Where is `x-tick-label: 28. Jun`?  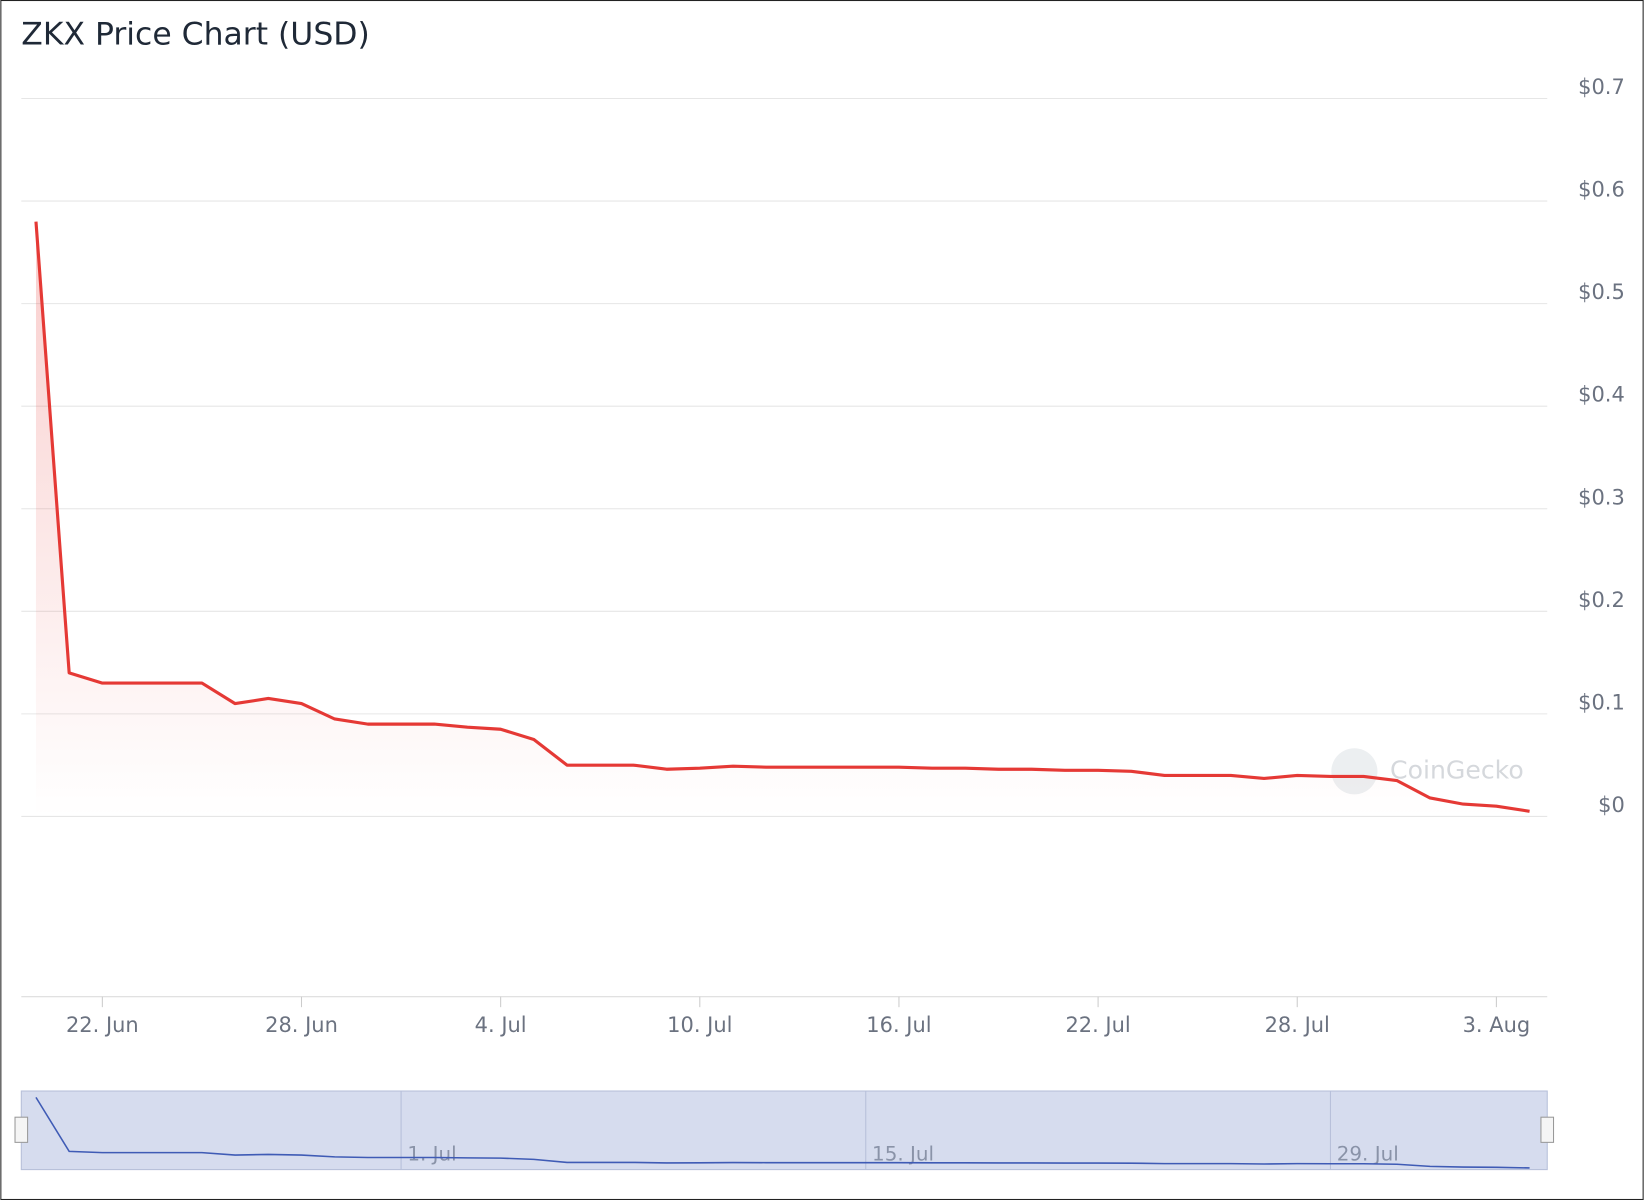
x-tick-label: 28. Jun is located at coordinates (301, 1025).